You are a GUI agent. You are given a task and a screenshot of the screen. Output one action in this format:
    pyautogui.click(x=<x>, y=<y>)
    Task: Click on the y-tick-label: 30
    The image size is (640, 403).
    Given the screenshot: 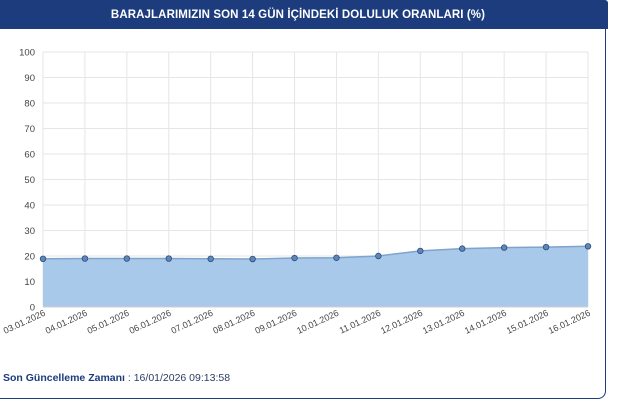 What is the action you would take?
    pyautogui.click(x=29, y=231)
    